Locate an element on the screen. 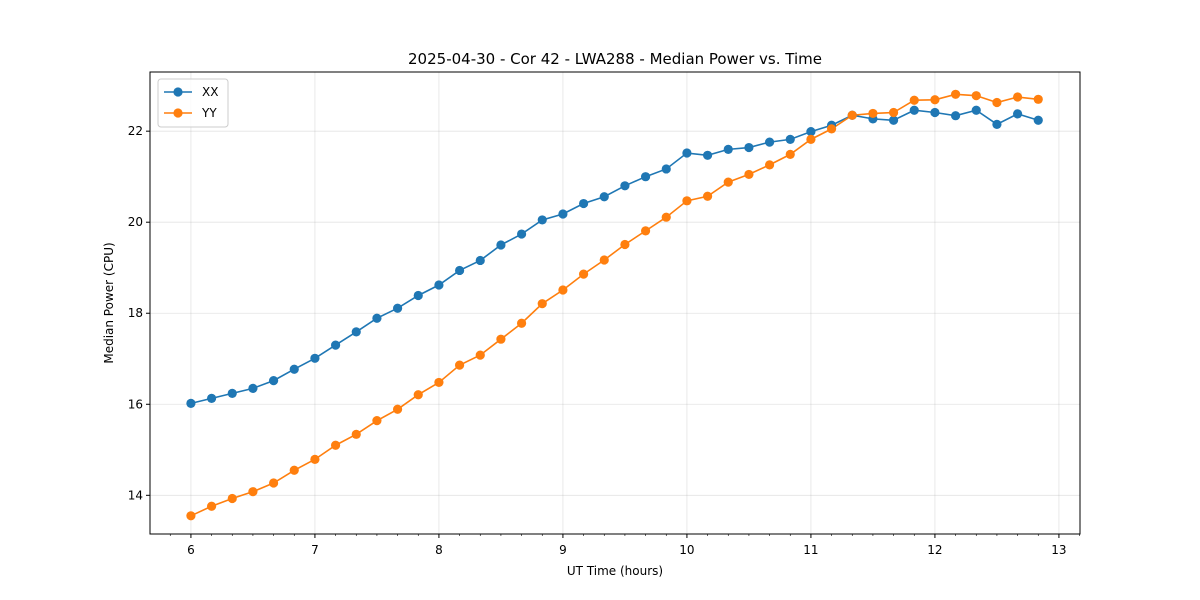 The height and width of the screenshot is (600, 1200). legend-marker-yy is located at coordinates (178, 113).